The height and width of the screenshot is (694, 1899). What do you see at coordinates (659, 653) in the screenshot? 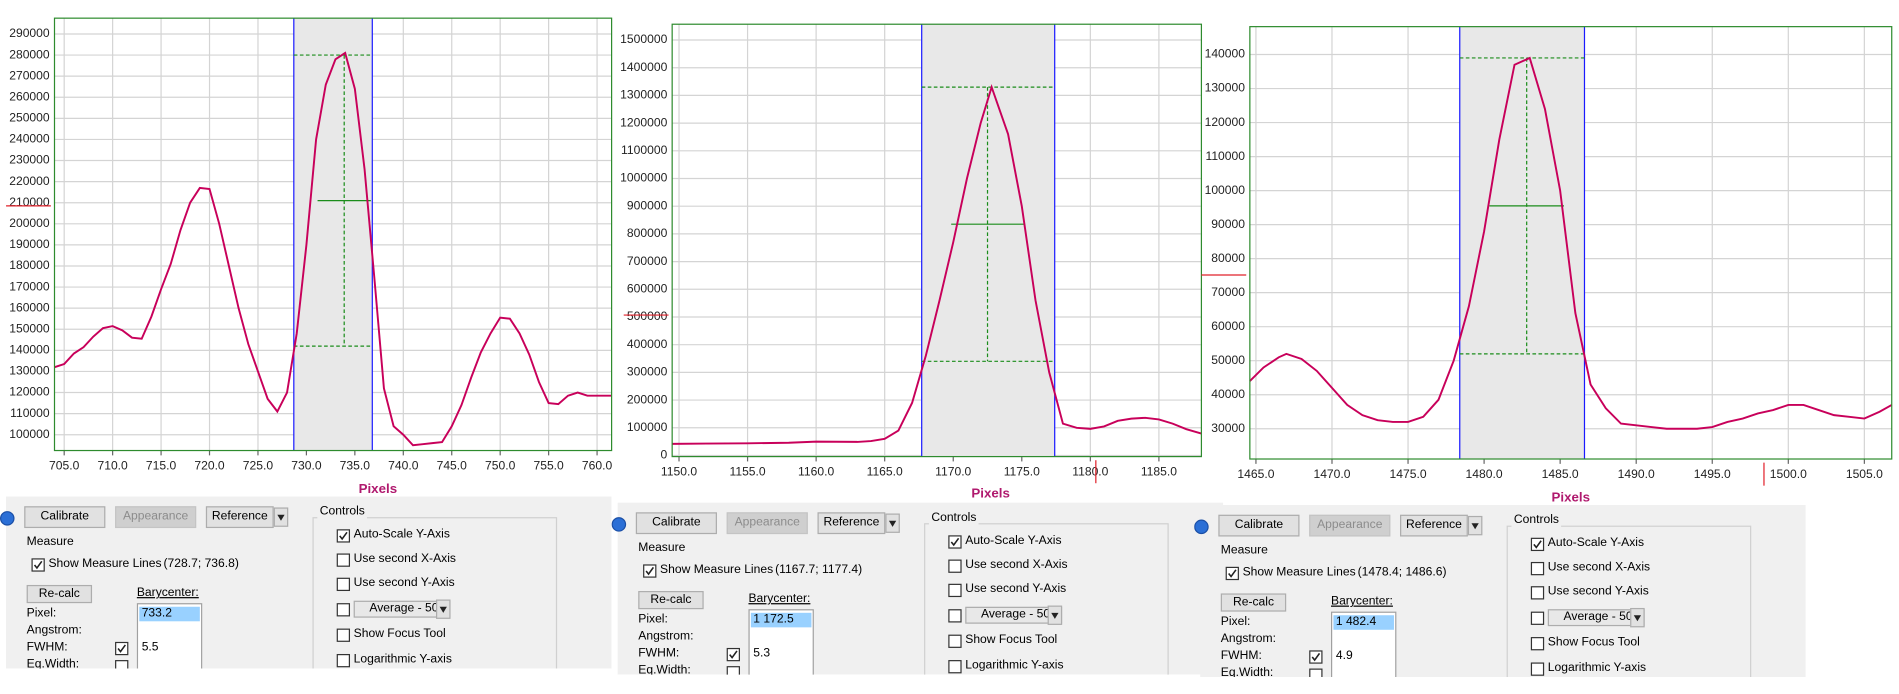
I see `row-label: FWHM:` at bounding box center [659, 653].